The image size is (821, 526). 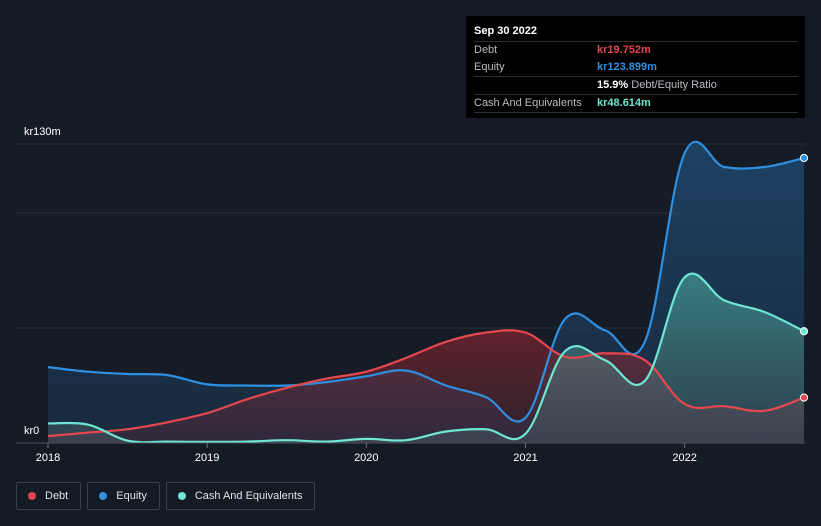 I want to click on tooltip-row-ratio: 15.9% Debt/Equity Ratio, so click(x=636, y=85).